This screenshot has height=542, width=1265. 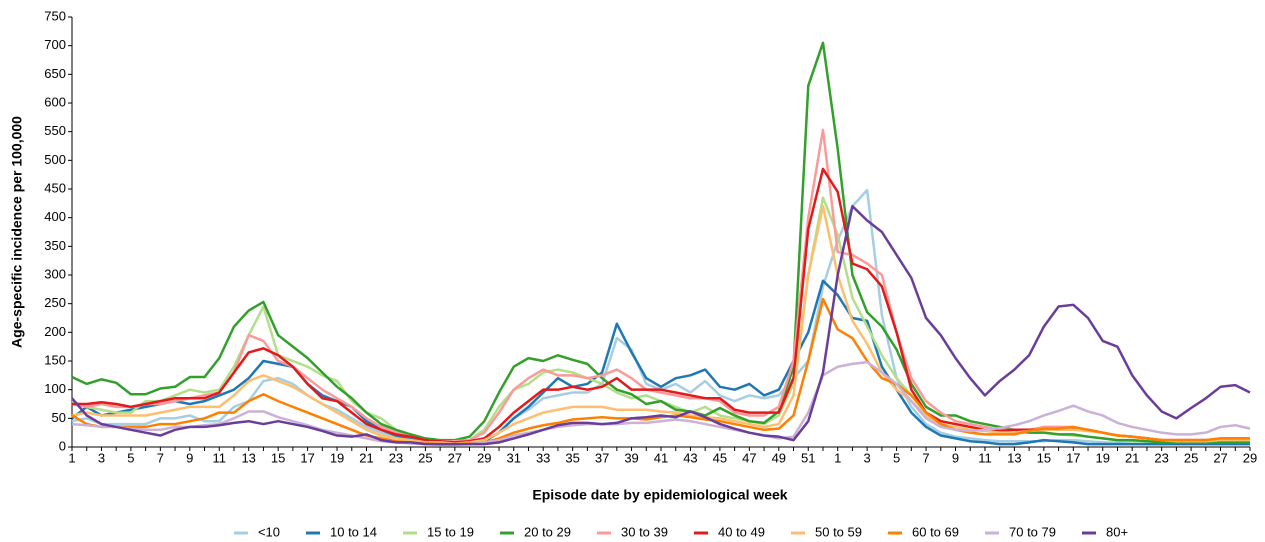 What do you see at coordinates (55, 130) in the screenshot?
I see `y-tick-label: 550` at bounding box center [55, 130].